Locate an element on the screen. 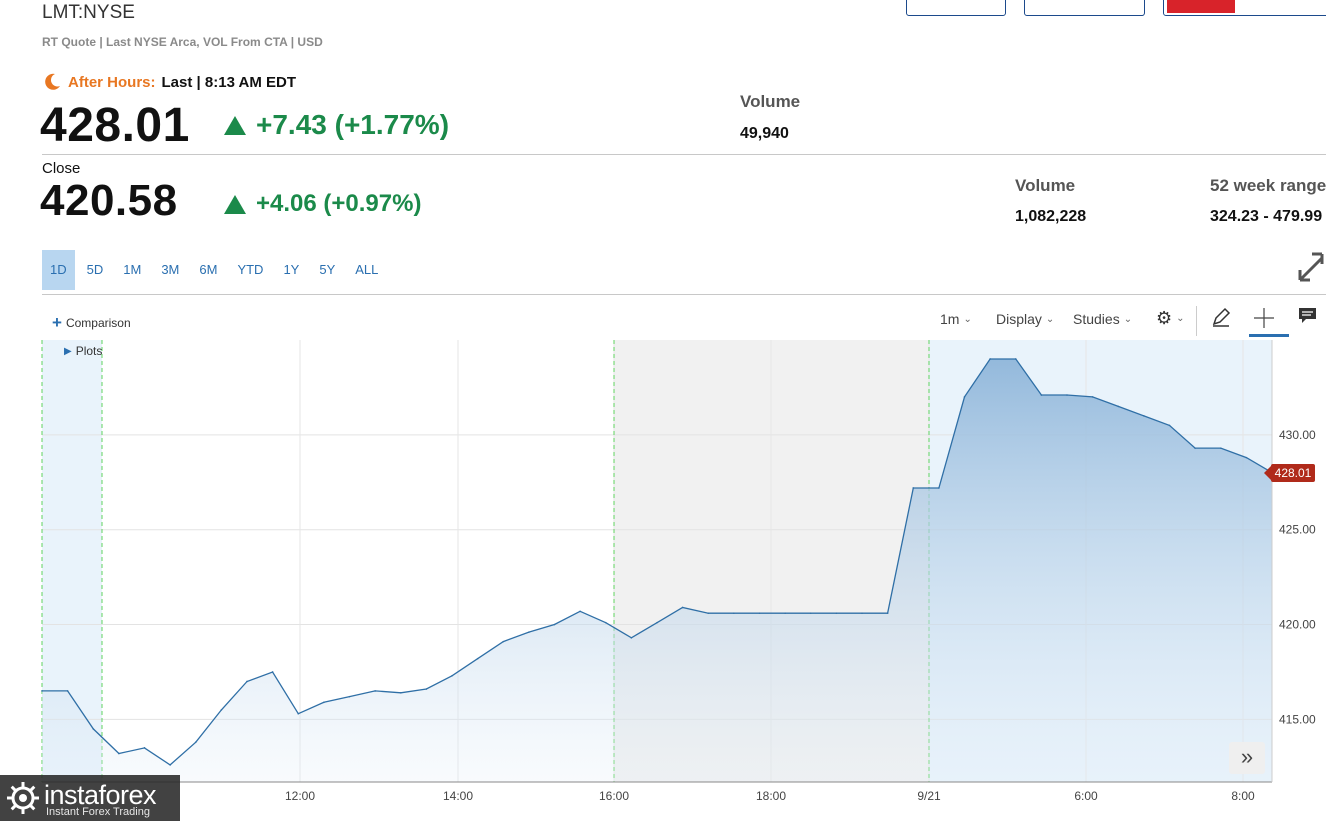 This screenshot has width=1326, height=821. range-tab-1y: 1Y is located at coordinates (291, 269).